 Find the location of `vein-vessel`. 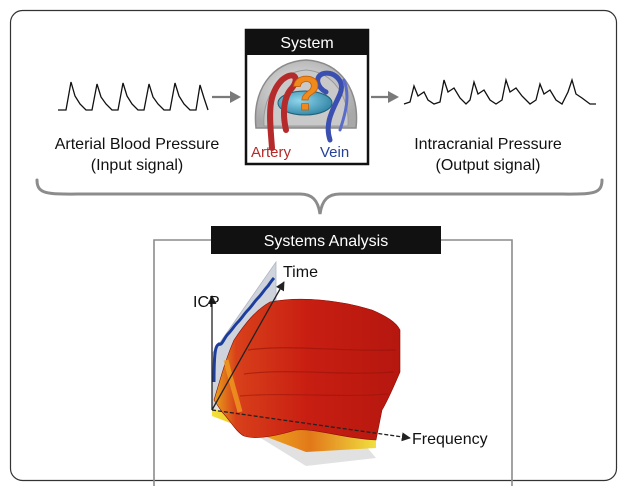

vein-vessel is located at coordinates (329, 106).